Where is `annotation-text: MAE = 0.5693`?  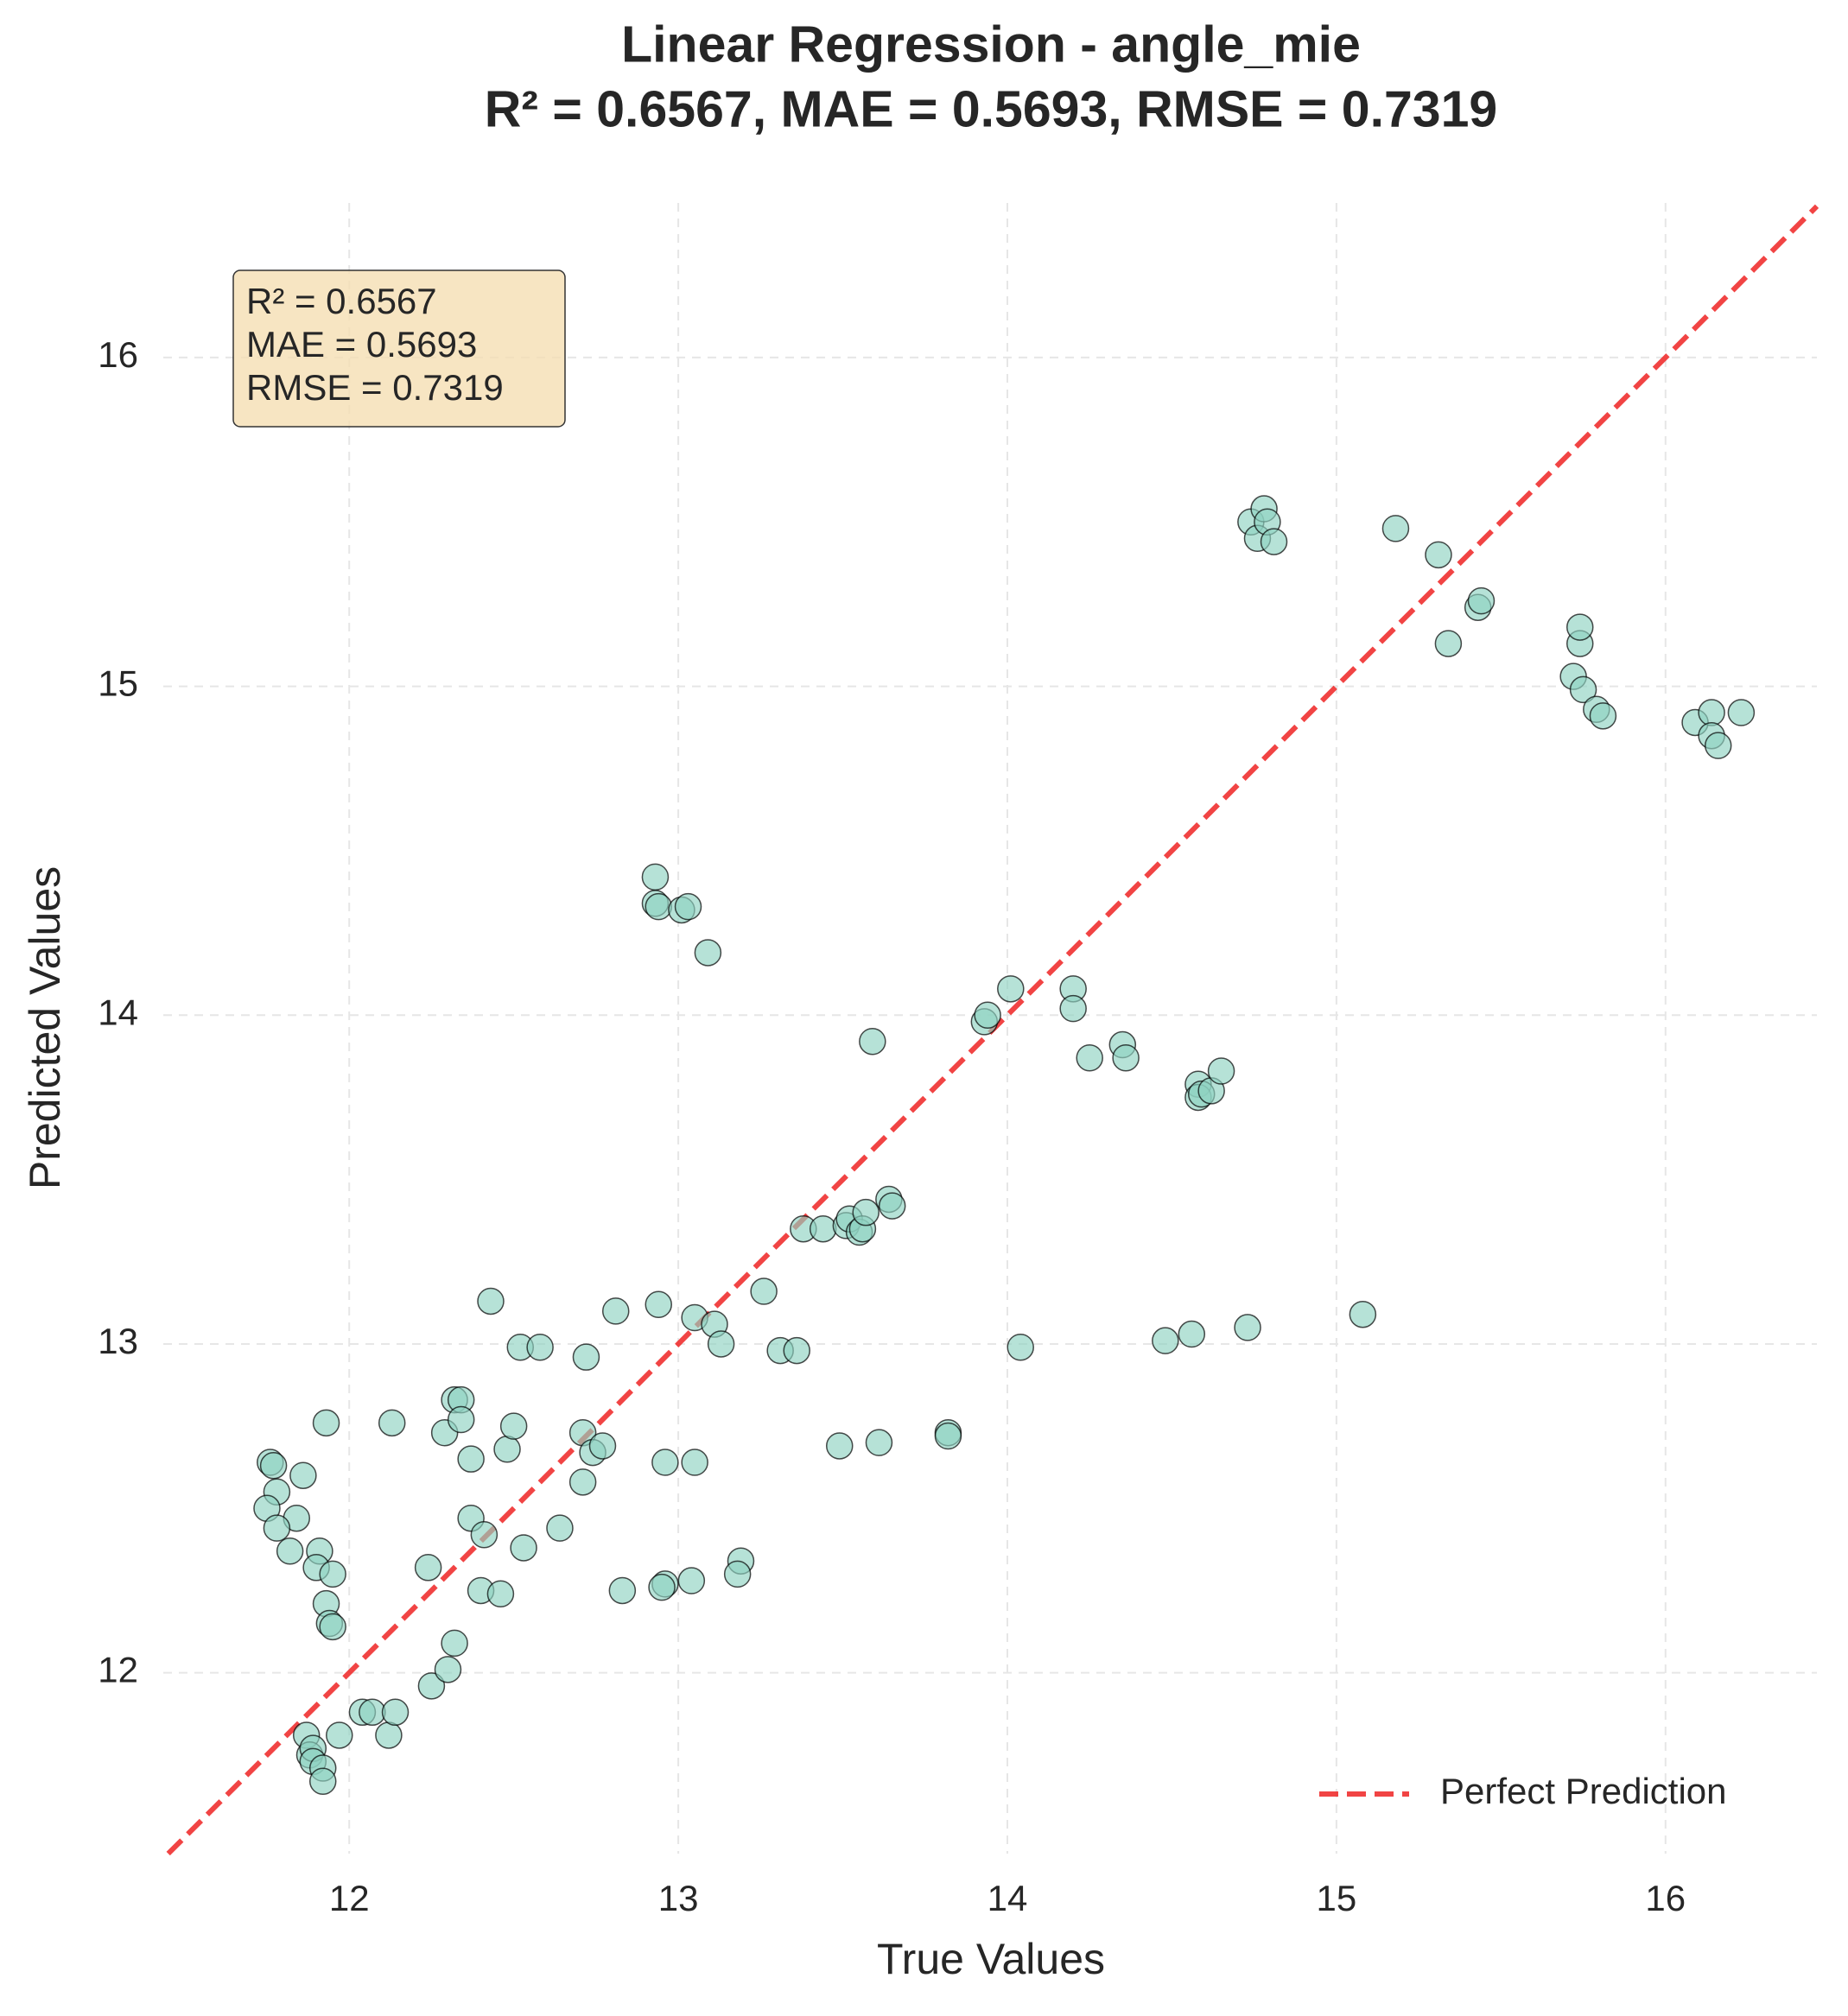 annotation-text: MAE = 0.5693 is located at coordinates (361, 345).